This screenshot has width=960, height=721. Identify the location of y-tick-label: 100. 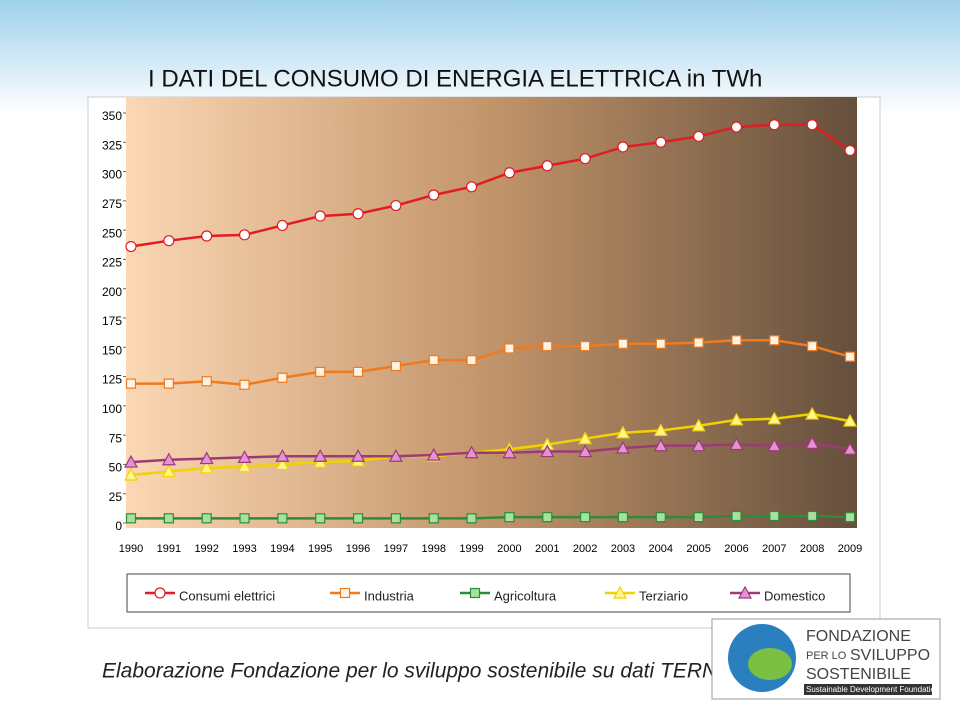
(112, 409).